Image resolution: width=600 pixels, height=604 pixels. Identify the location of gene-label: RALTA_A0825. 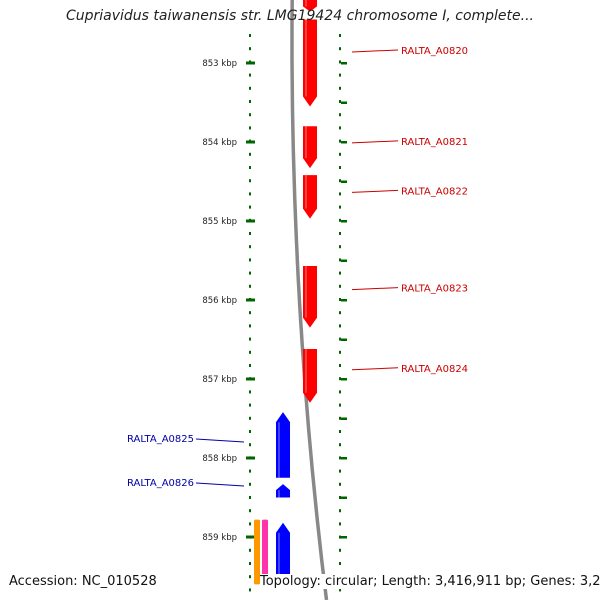
(160, 439).